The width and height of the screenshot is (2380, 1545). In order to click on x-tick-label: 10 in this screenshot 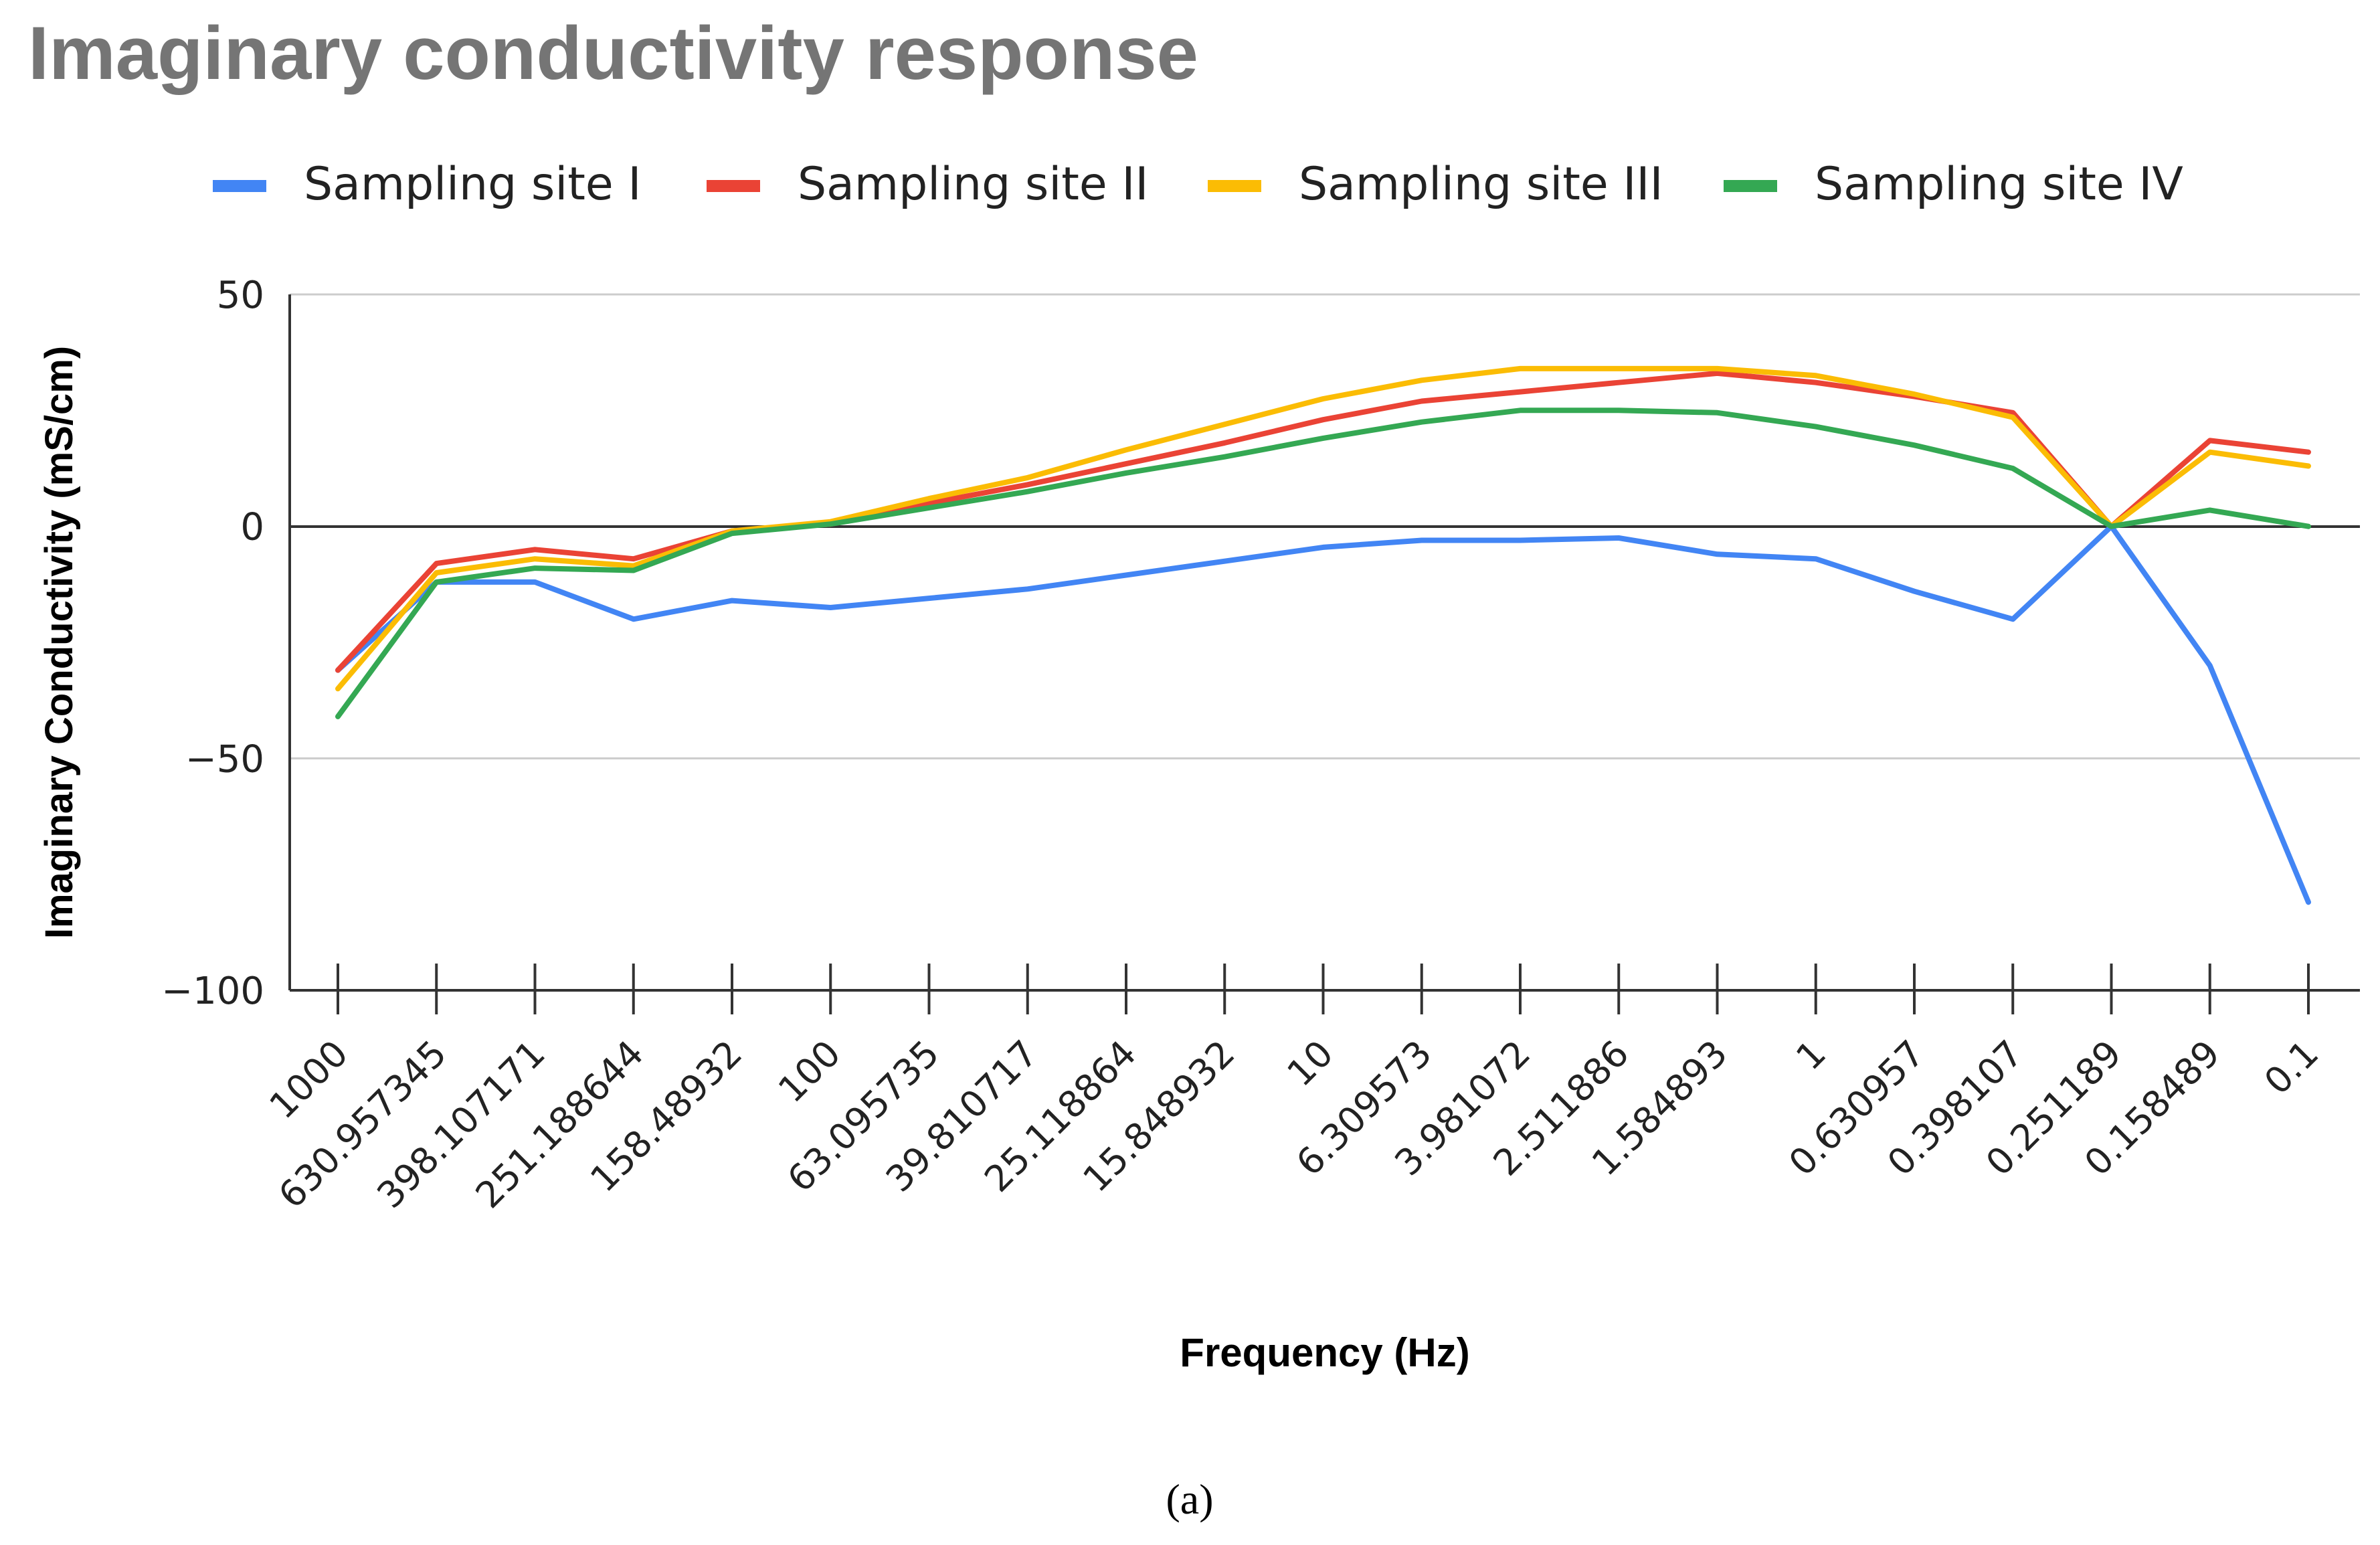, I will do `click(1310, 1063)`.